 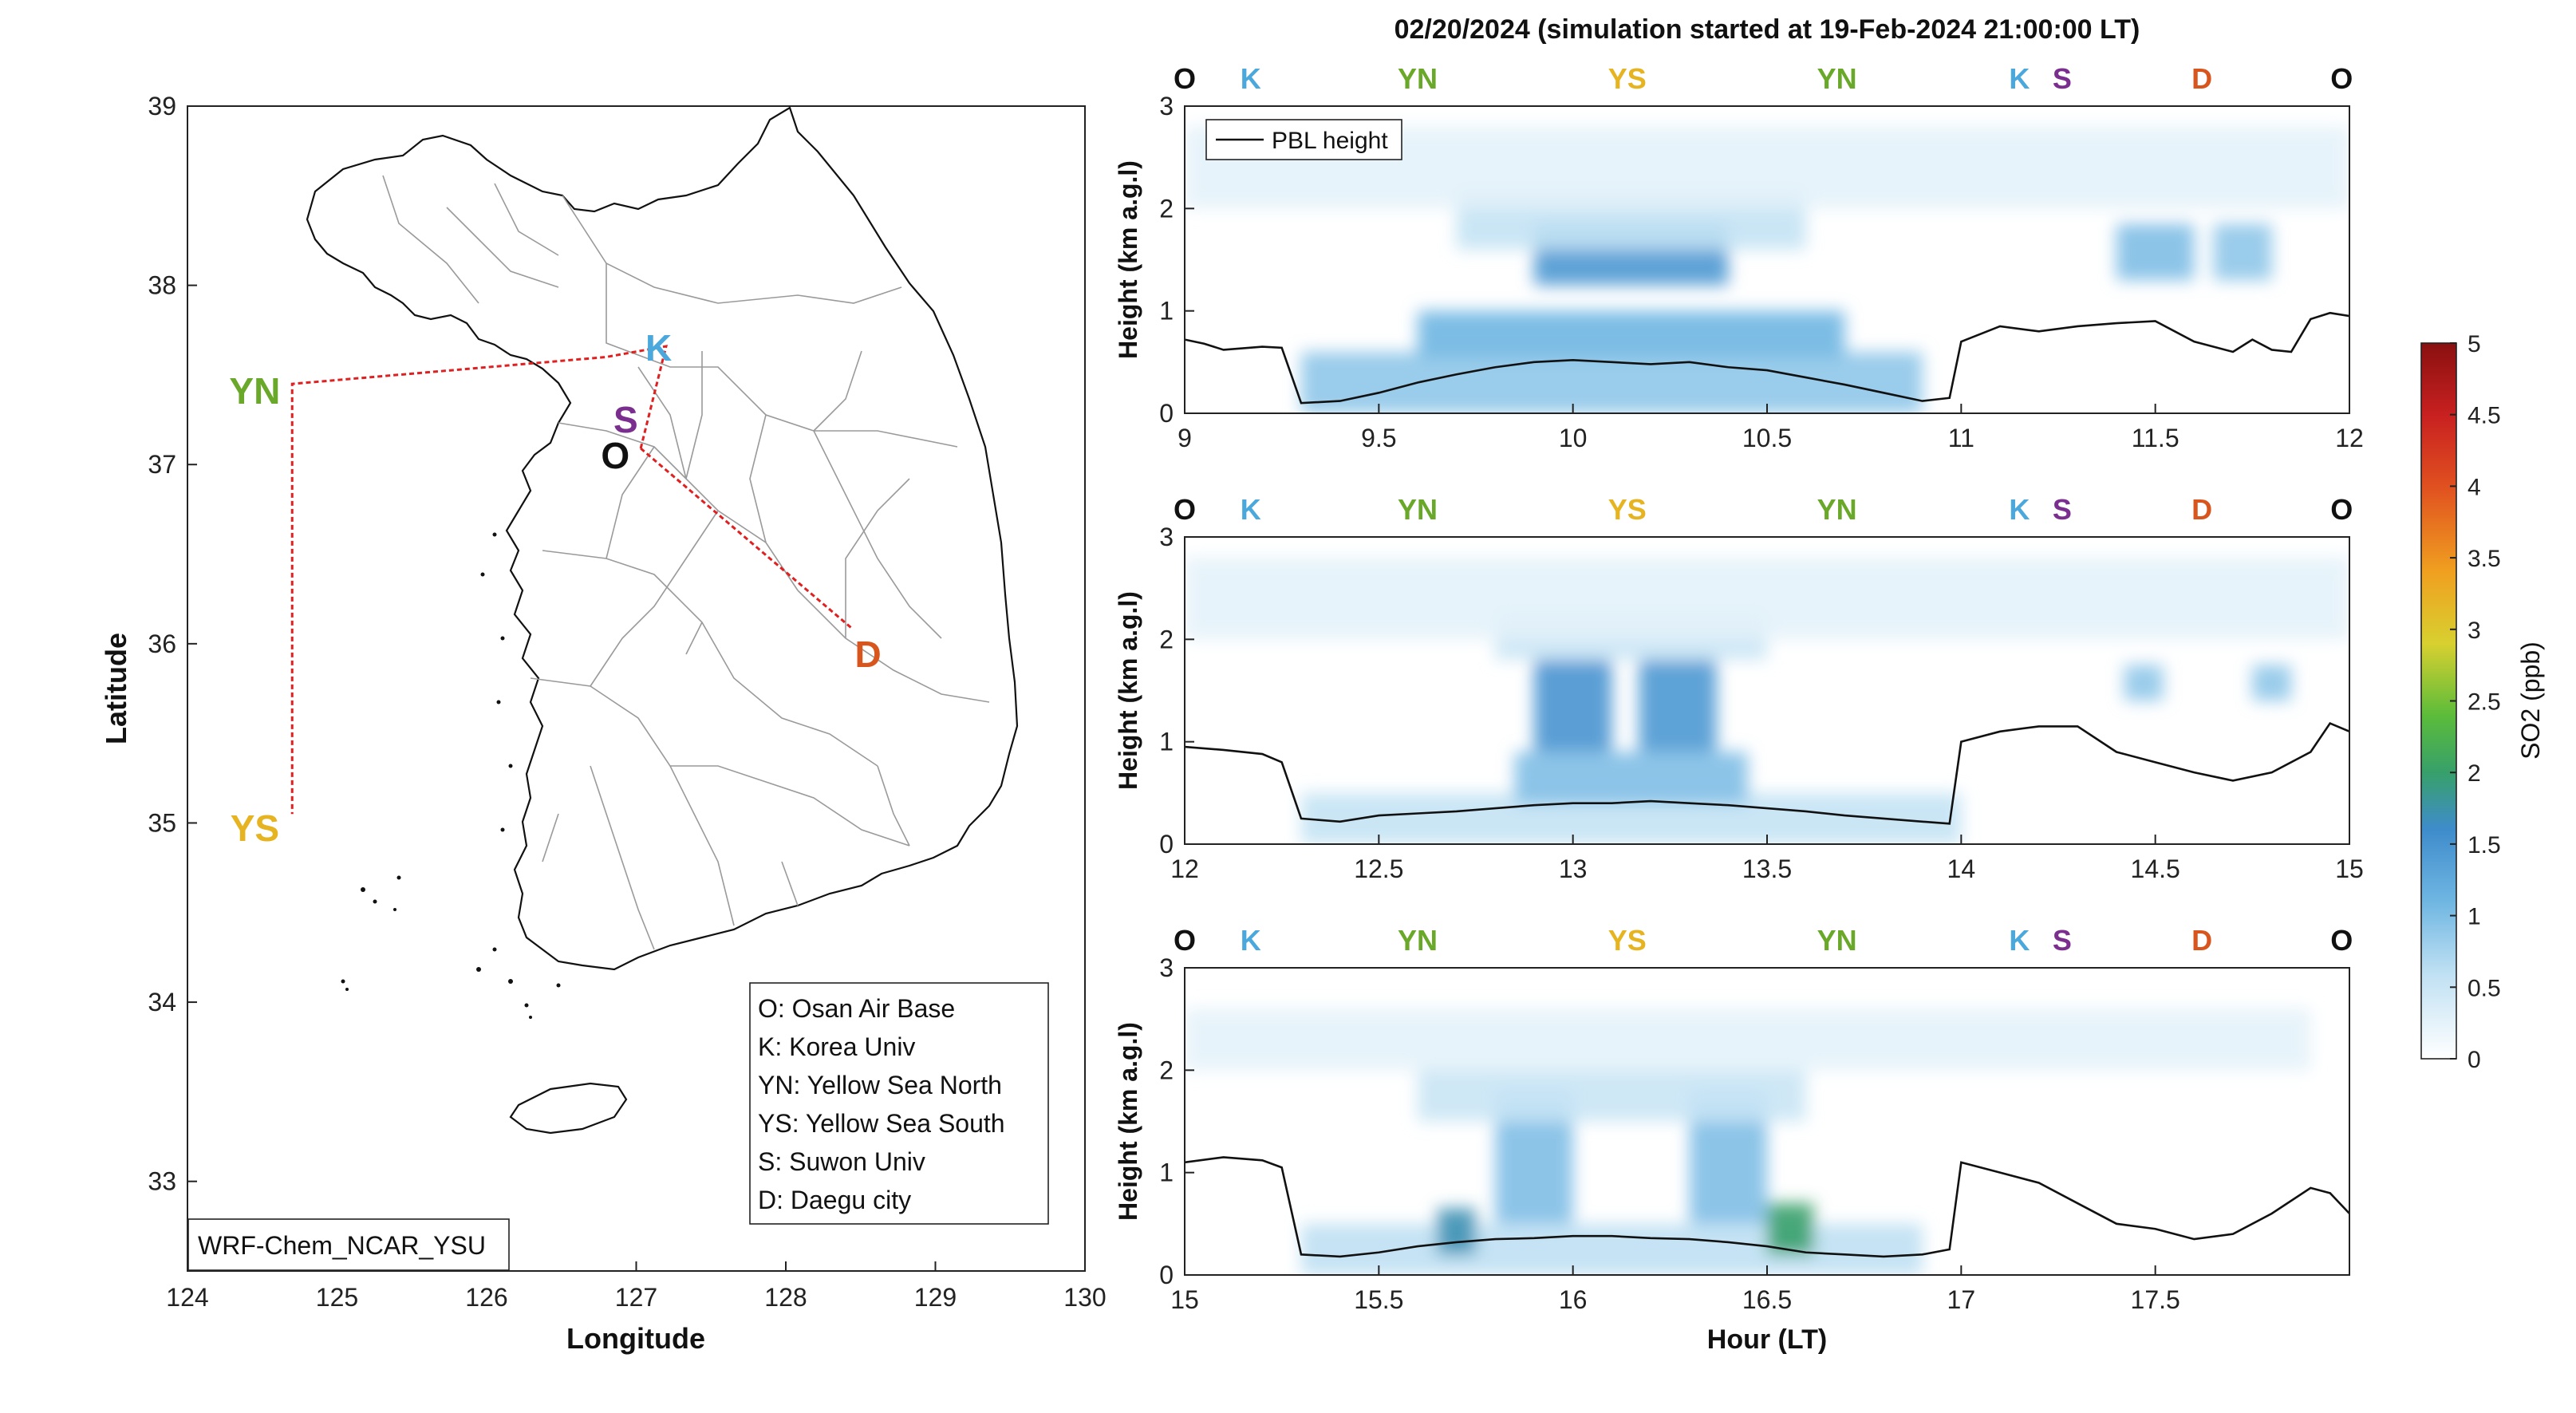 What do you see at coordinates (1767, 1299) in the screenshot?
I see `curtain-xtick-label: 16.5` at bounding box center [1767, 1299].